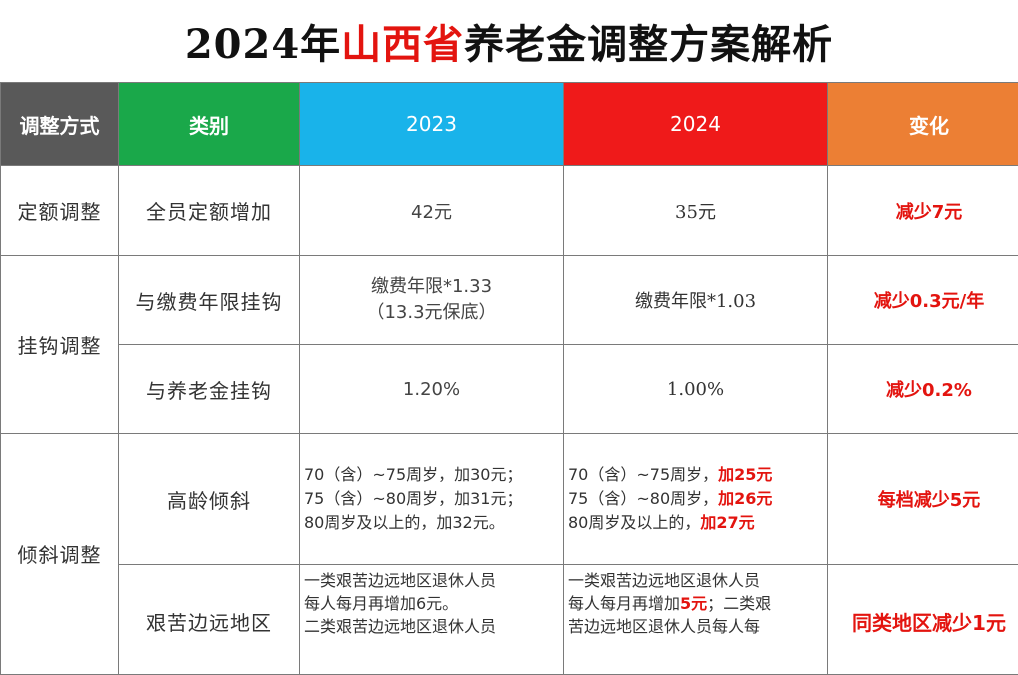 This screenshot has width=1018, height=675. What do you see at coordinates (433, 603) in the screenshot?
I see `value-line: 每人每月再增加6元。` at bounding box center [433, 603].